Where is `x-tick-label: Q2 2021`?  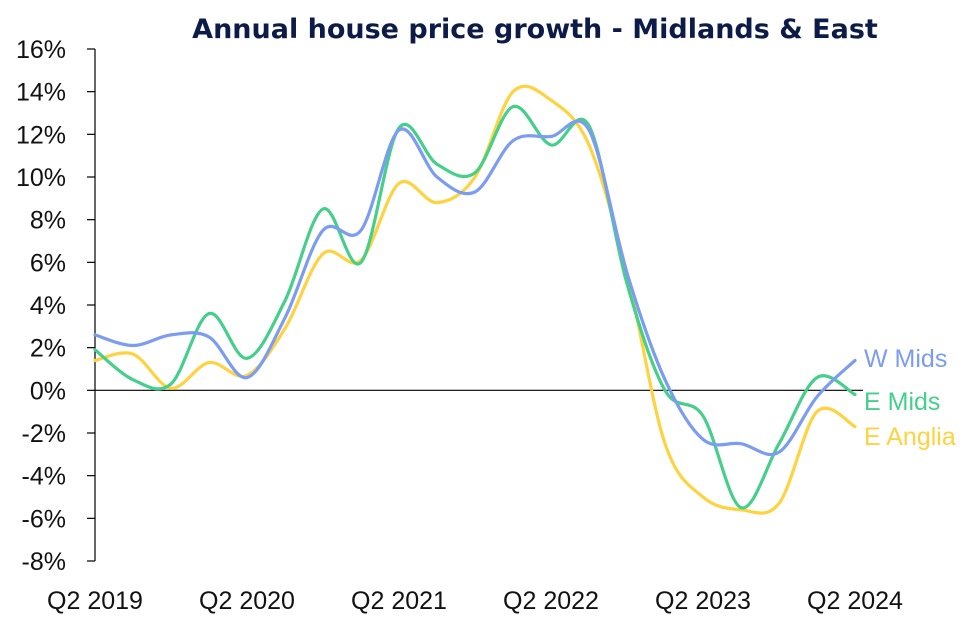
x-tick-label: Q2 2021 is located at coordinates (399, 601).